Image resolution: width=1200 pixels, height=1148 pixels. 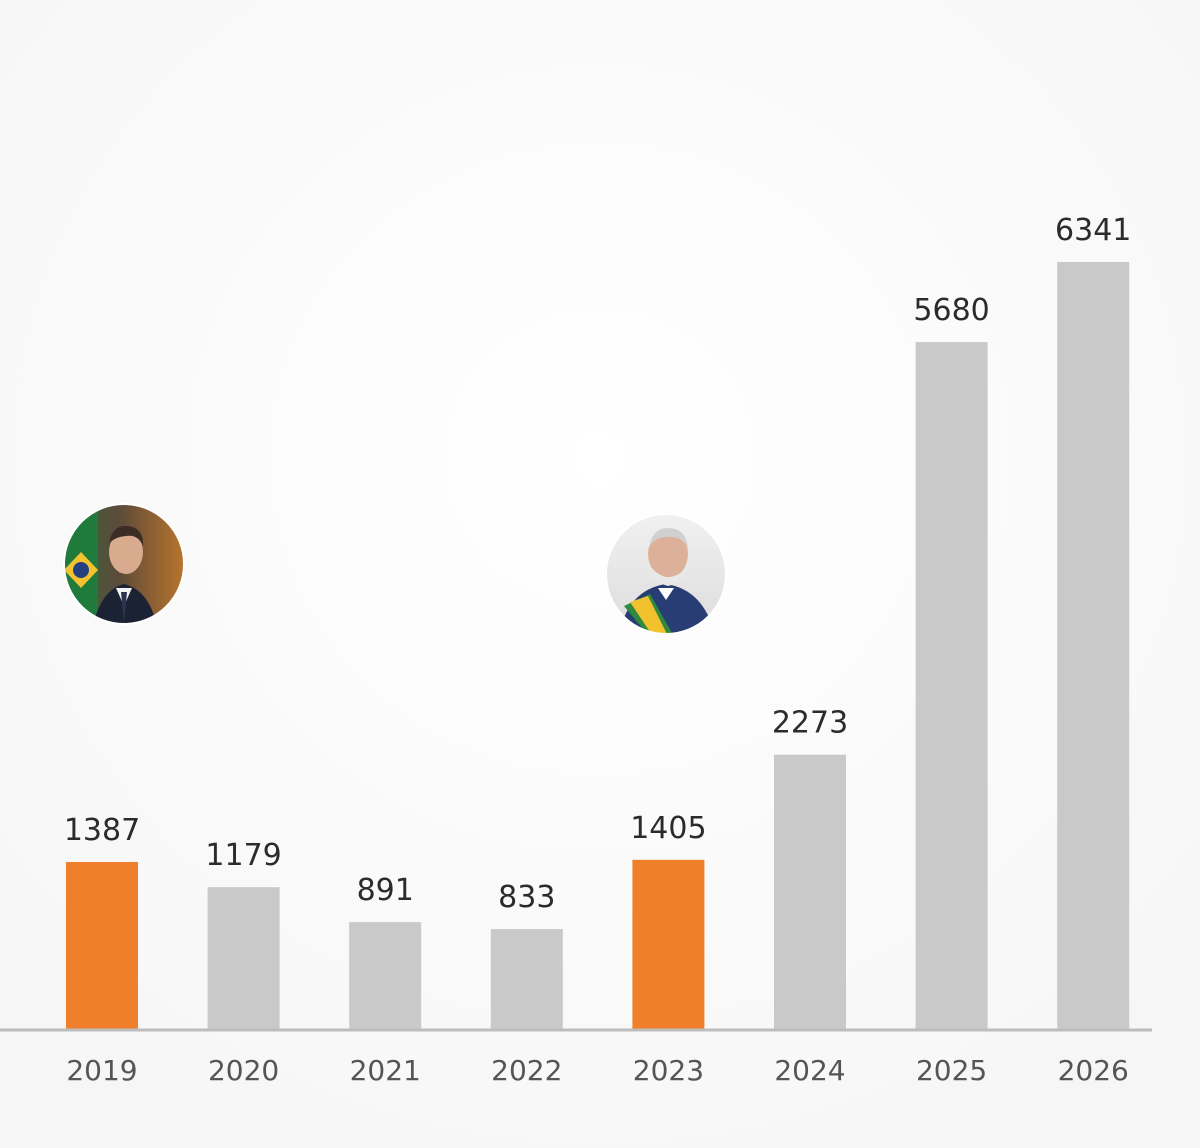 What do you see at coordinates (385, 1070) in the screenshot?
I see `x-tick-label-2021: 2021` at bounding box center [385, 1070].